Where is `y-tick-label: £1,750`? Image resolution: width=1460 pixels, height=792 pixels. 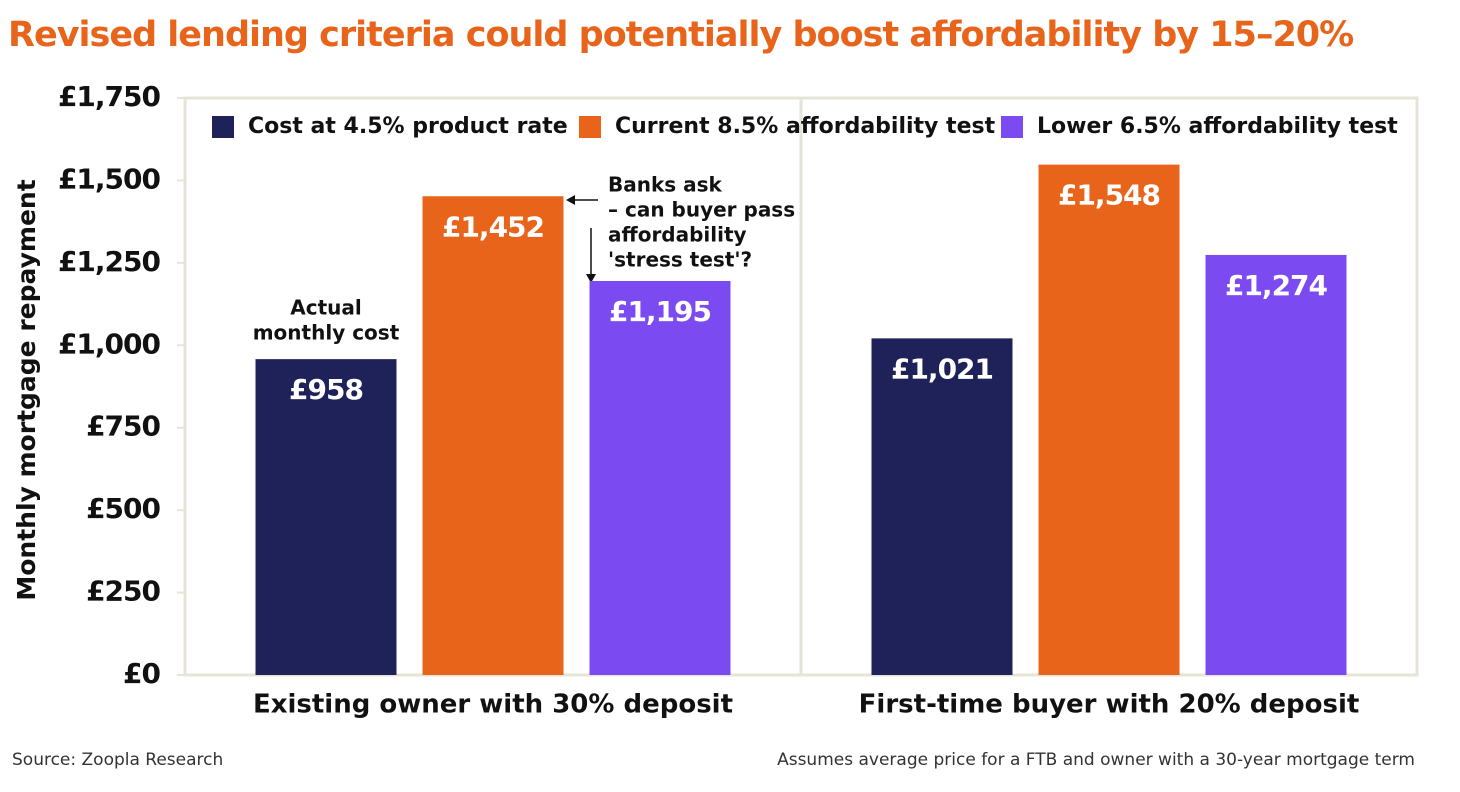
y-tick-label: £1,750 is located at coordinates (109, 96).